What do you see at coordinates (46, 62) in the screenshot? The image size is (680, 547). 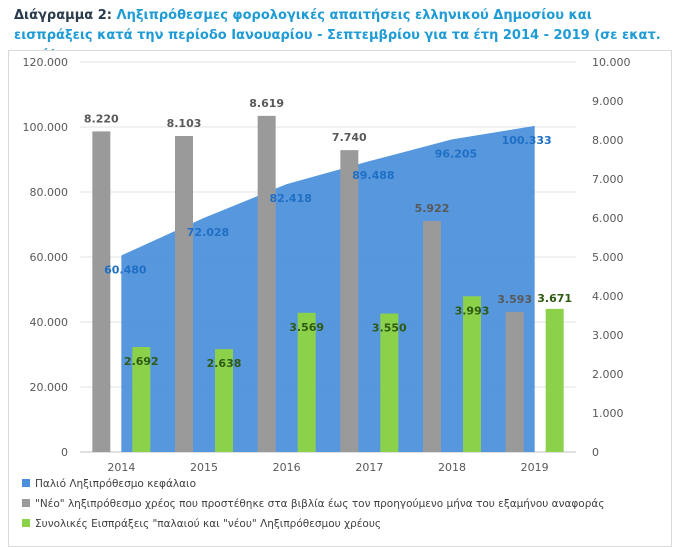 I see `y-left-tick-label: 120.000` at bounding box center [46, 62].